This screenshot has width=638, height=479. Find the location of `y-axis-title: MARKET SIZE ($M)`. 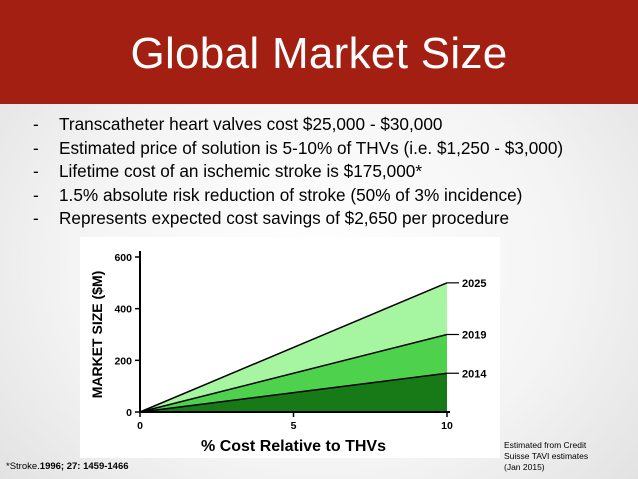

y-axis-title: MARKET SIZE ($M) is located at coordinates (97, 335).